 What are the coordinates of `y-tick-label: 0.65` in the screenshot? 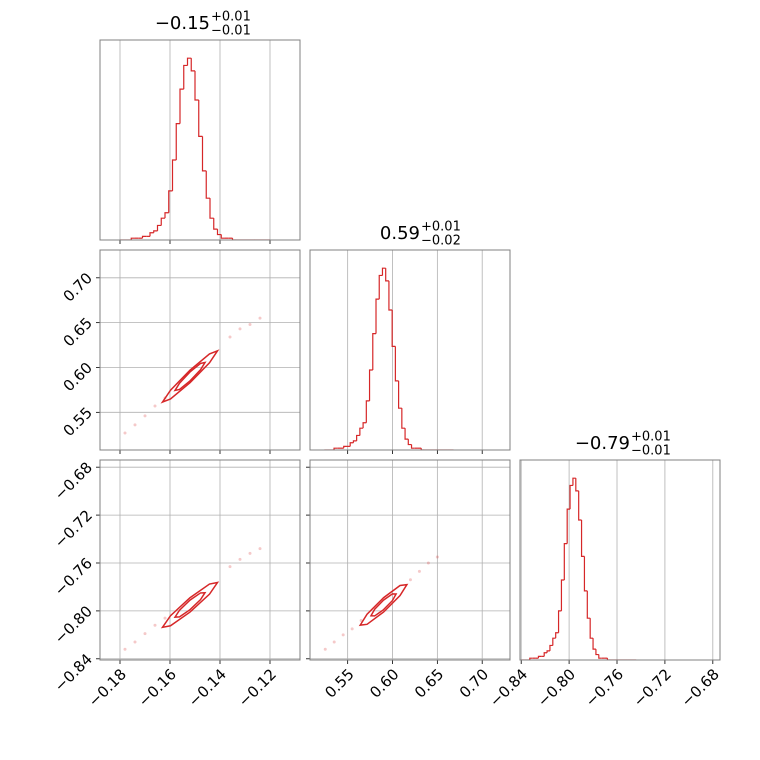 It's located at (78, 332).